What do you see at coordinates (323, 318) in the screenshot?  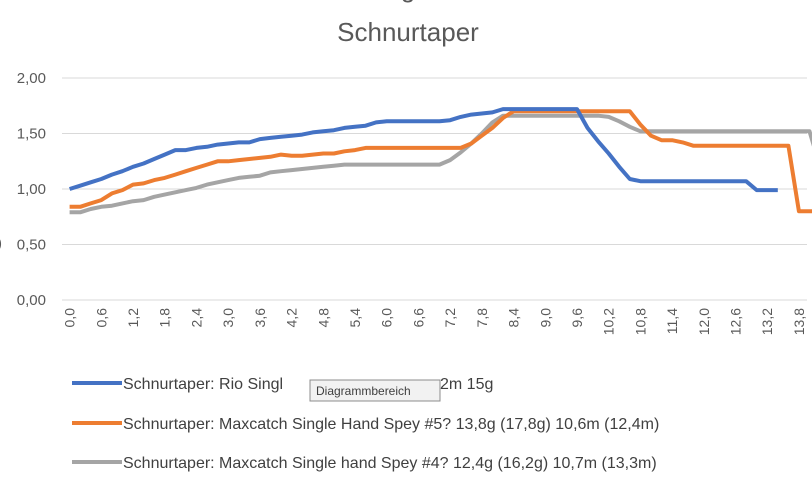 I see `x-tick-label: 4,8` at bounding box center [323, 318].